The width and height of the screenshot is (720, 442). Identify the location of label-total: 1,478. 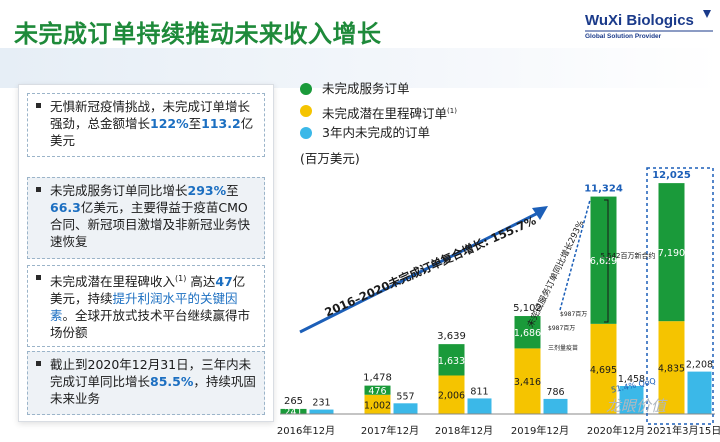
(377, 378).